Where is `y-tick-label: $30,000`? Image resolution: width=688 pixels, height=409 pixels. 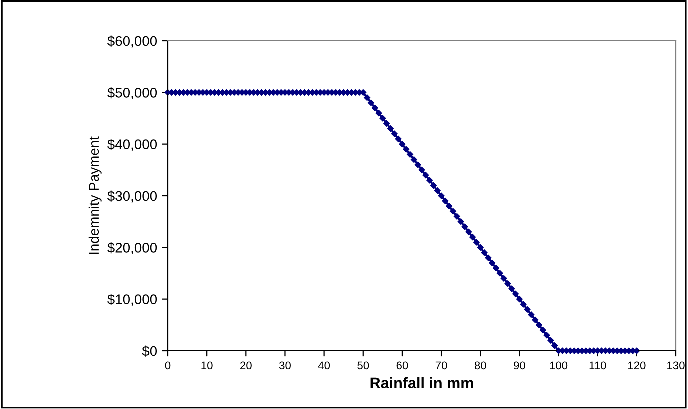
y-tick-label: $30,000 is located at coordinates (133, 196).